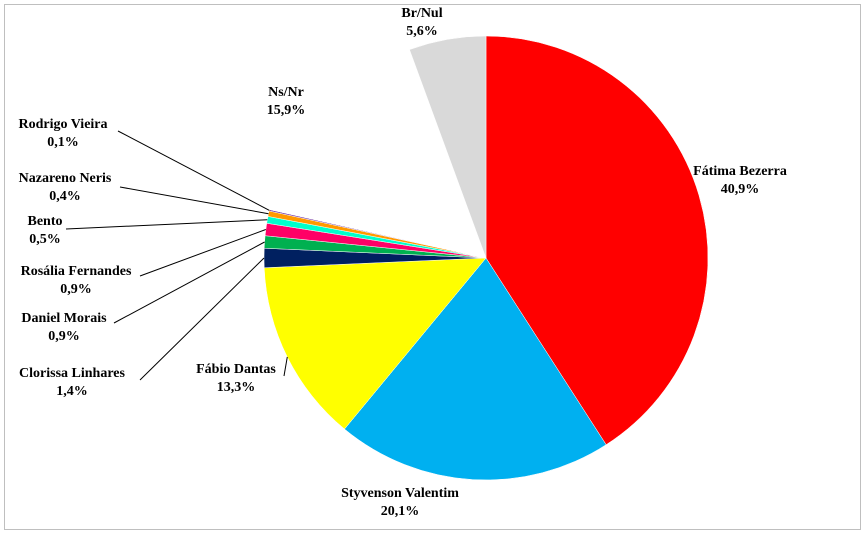 The height and width of the screenshot is (538, 867). Describe the element at coordinates (64, 336) in the screenshot. I see `slice-value-daniel-morais: 0,9%` at that location.